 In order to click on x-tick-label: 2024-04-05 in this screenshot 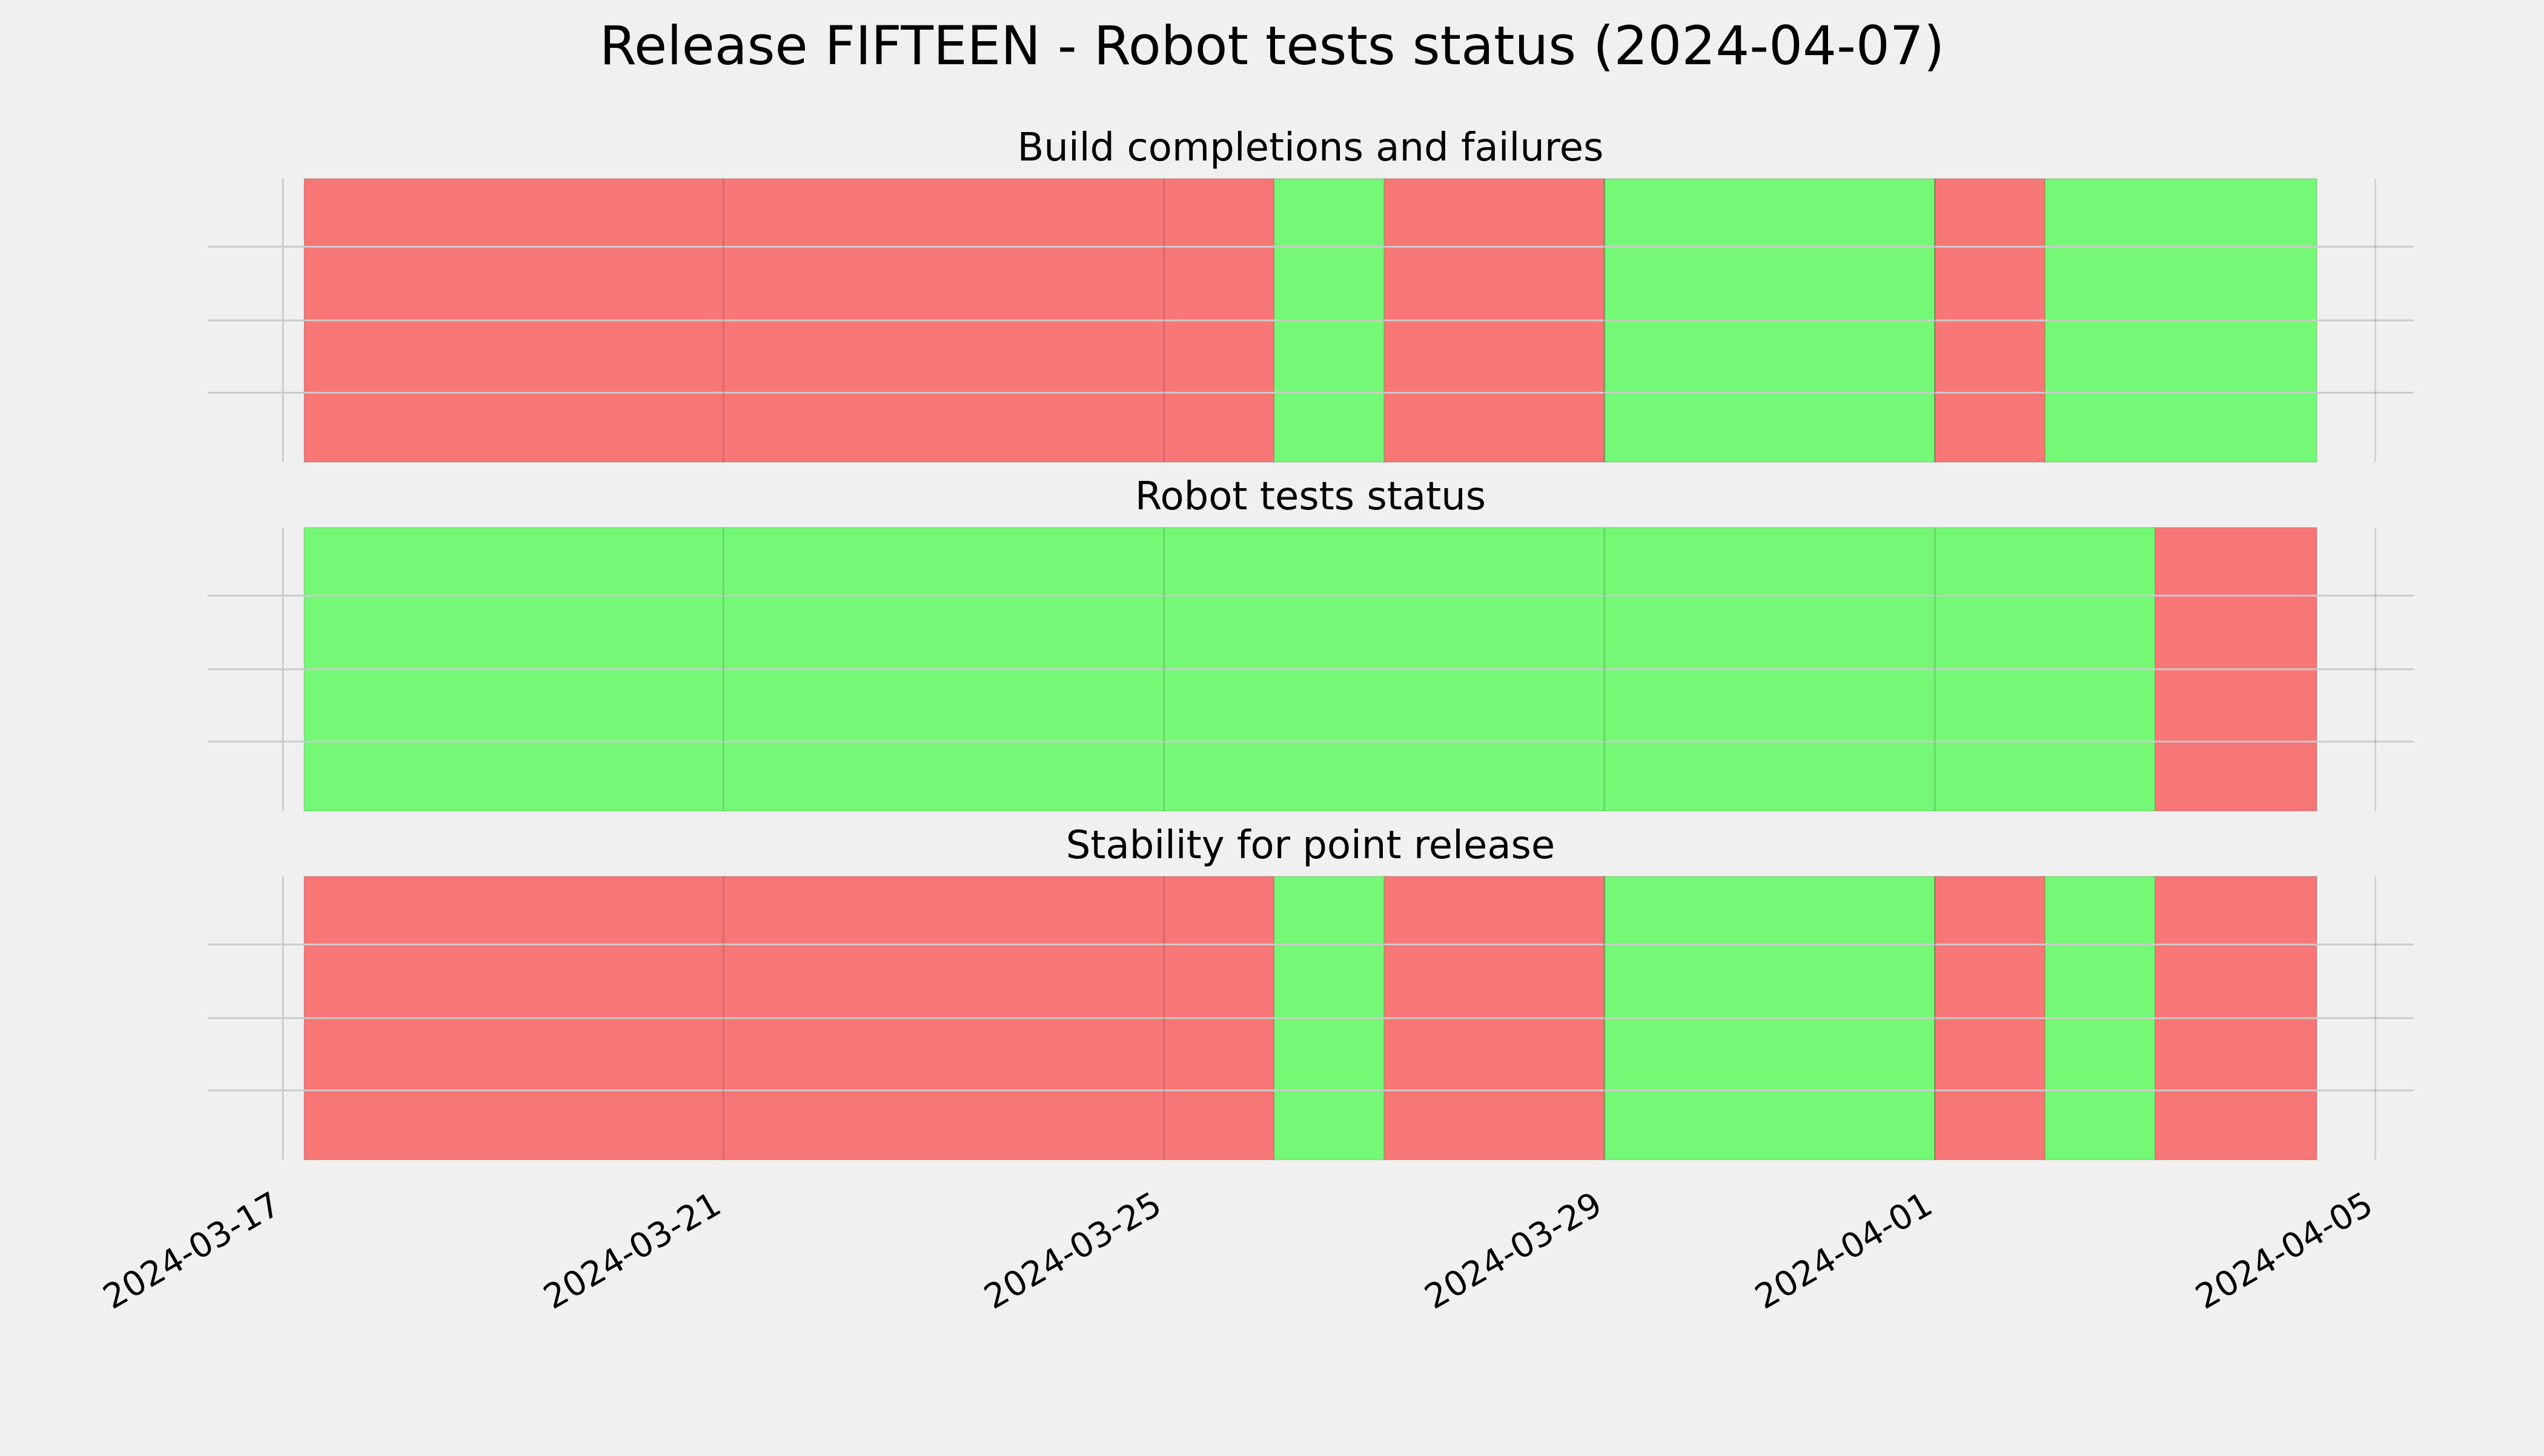, I will do `click(2284, 1251)`.